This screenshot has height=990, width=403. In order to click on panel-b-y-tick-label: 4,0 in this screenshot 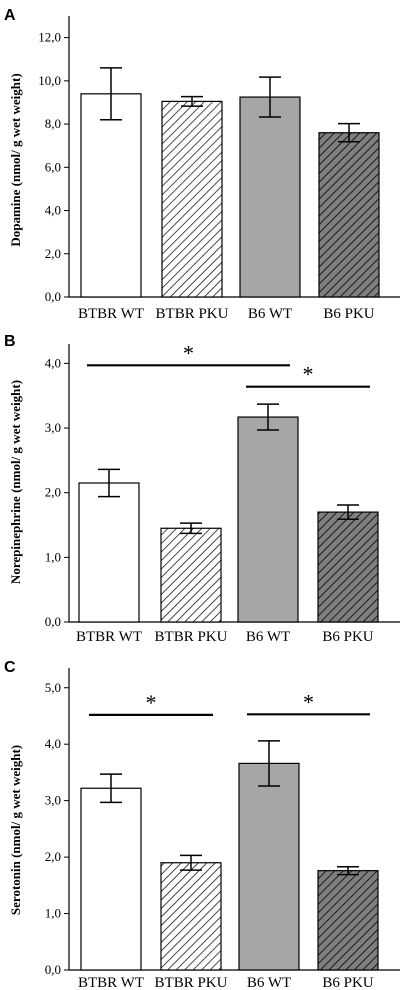, I will do `click(53, 362)`.